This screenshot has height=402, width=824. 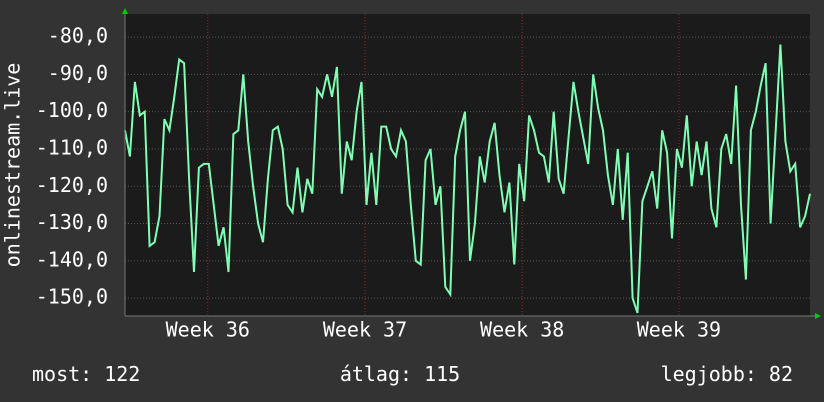 I want to click on y-tick-label: -140,0, so click(x=72, y=259).